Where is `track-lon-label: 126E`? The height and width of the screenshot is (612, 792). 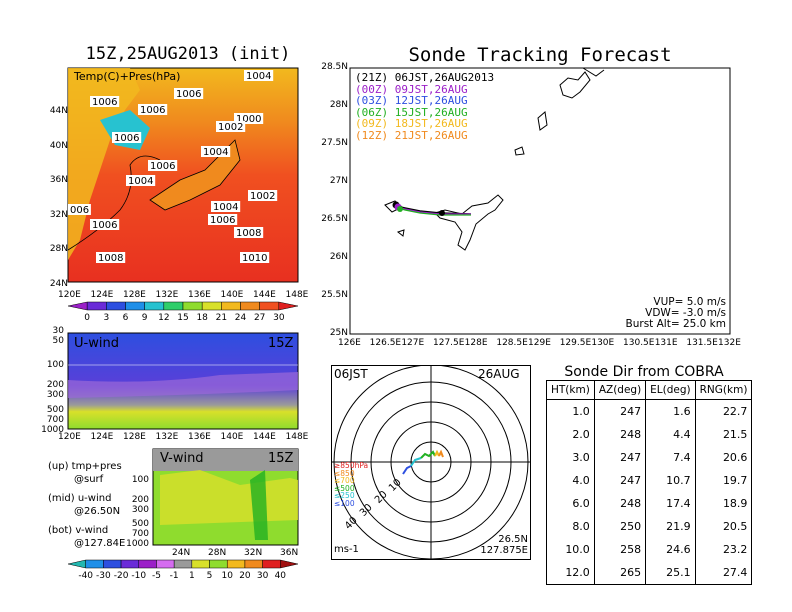 track-lon-label: 126E is located at coordinates (349, 343).